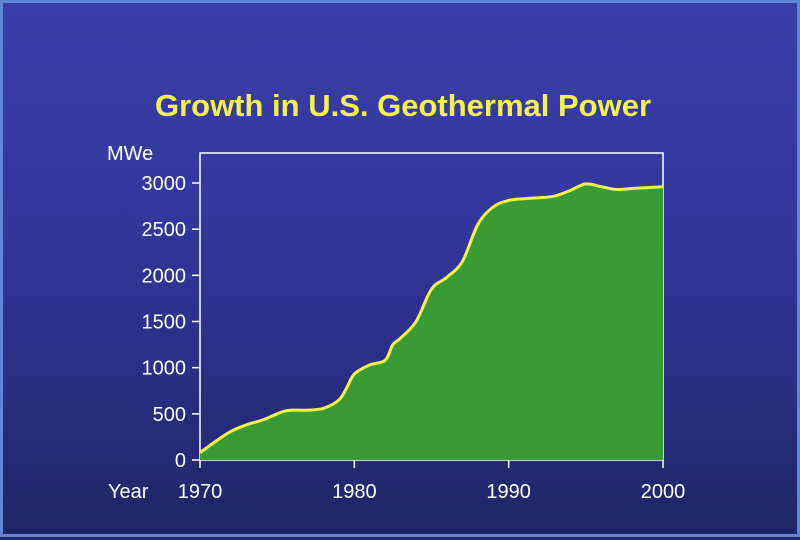 The height and width of the screenshot is (540, 800). I want to click on x-tick-label: 2000, so click(663, 492).